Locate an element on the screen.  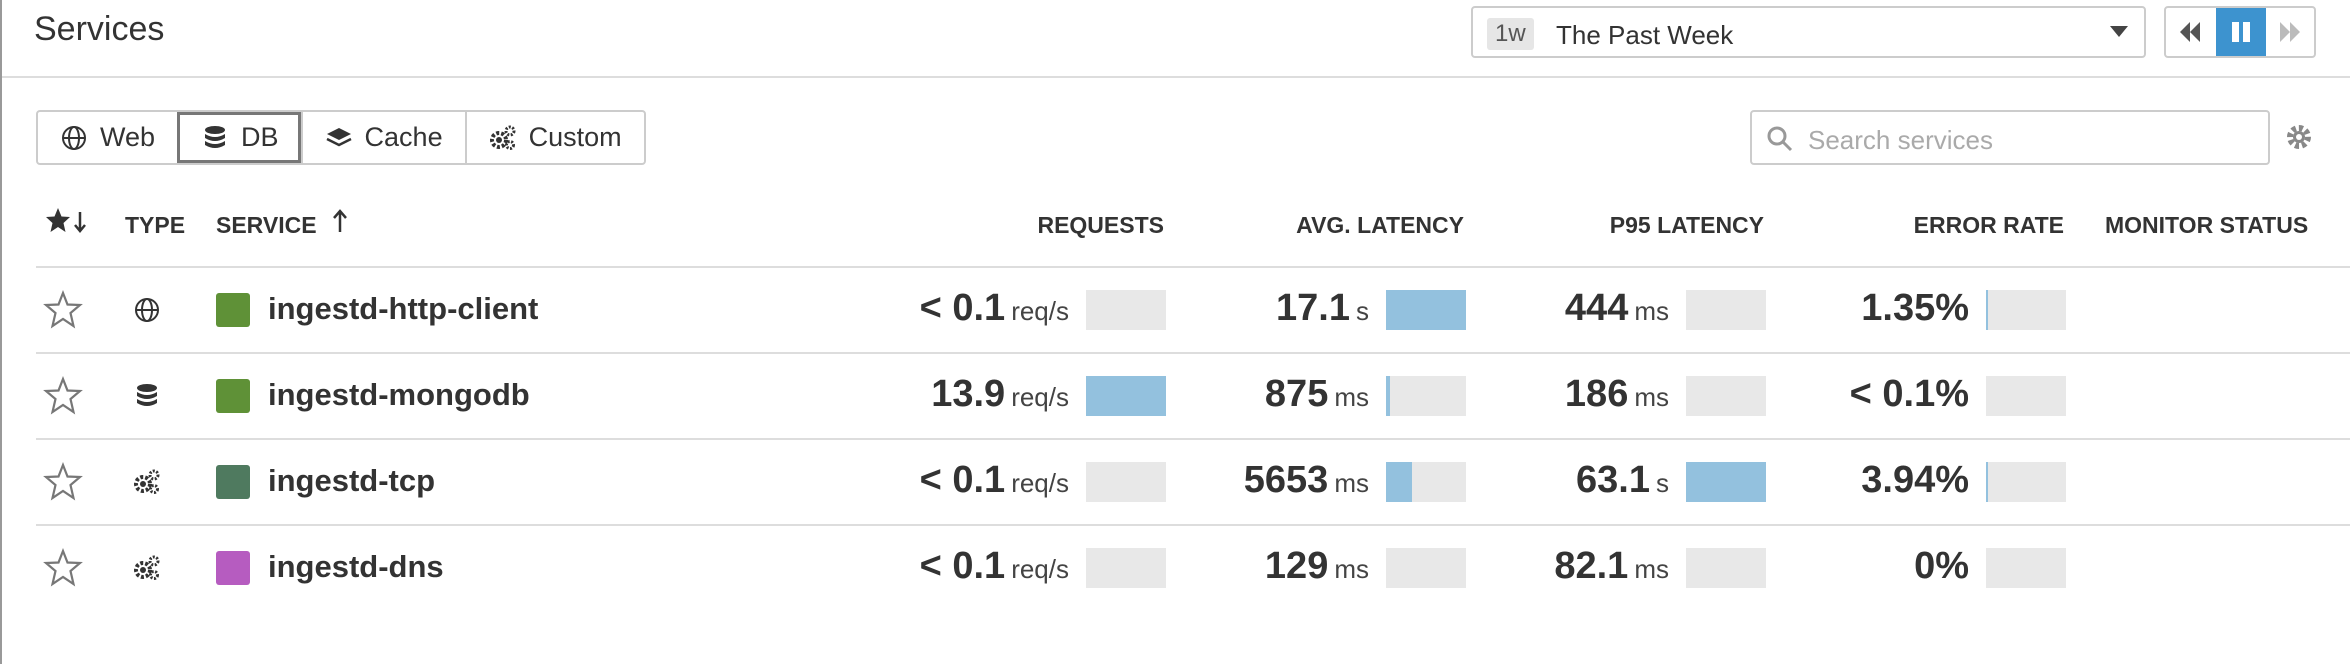
metric-number: < 0.1% is located at coordinates (1909, 394).